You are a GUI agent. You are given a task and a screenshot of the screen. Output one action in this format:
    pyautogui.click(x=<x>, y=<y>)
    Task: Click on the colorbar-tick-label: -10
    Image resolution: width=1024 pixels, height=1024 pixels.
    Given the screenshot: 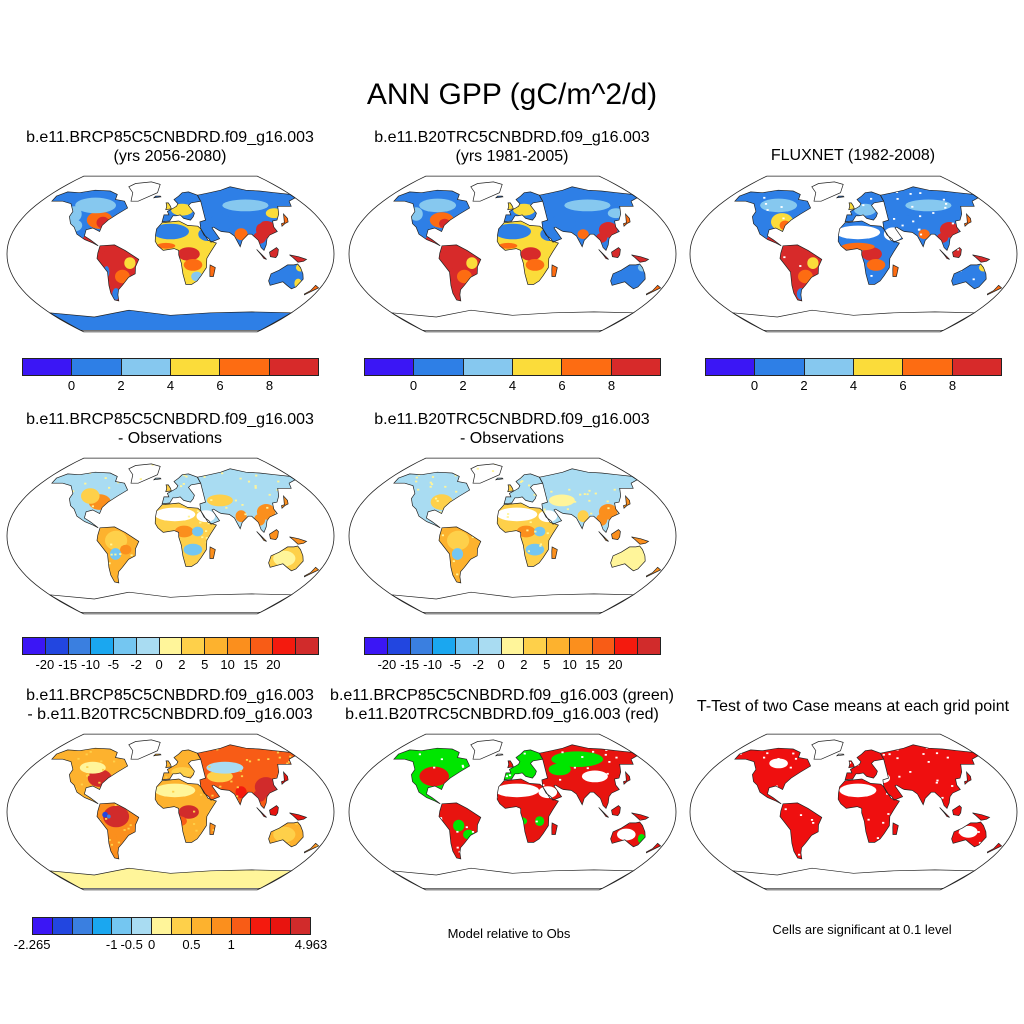 What is the action you would take?
    pyautogui.click(x=432, y=664)
    